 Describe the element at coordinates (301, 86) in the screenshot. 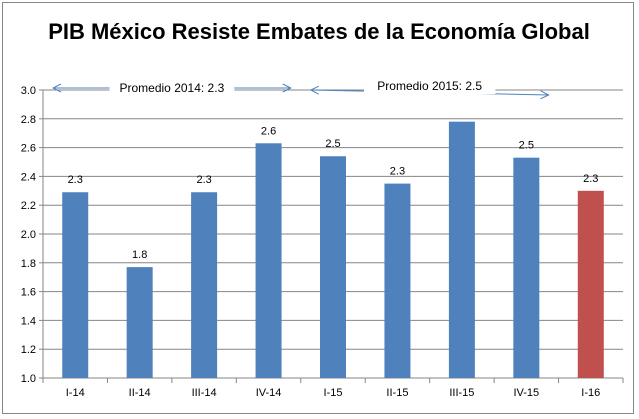

I see `annotations: Promedio 2014: 2.3 Promedio 2015: 2.5` at that location.